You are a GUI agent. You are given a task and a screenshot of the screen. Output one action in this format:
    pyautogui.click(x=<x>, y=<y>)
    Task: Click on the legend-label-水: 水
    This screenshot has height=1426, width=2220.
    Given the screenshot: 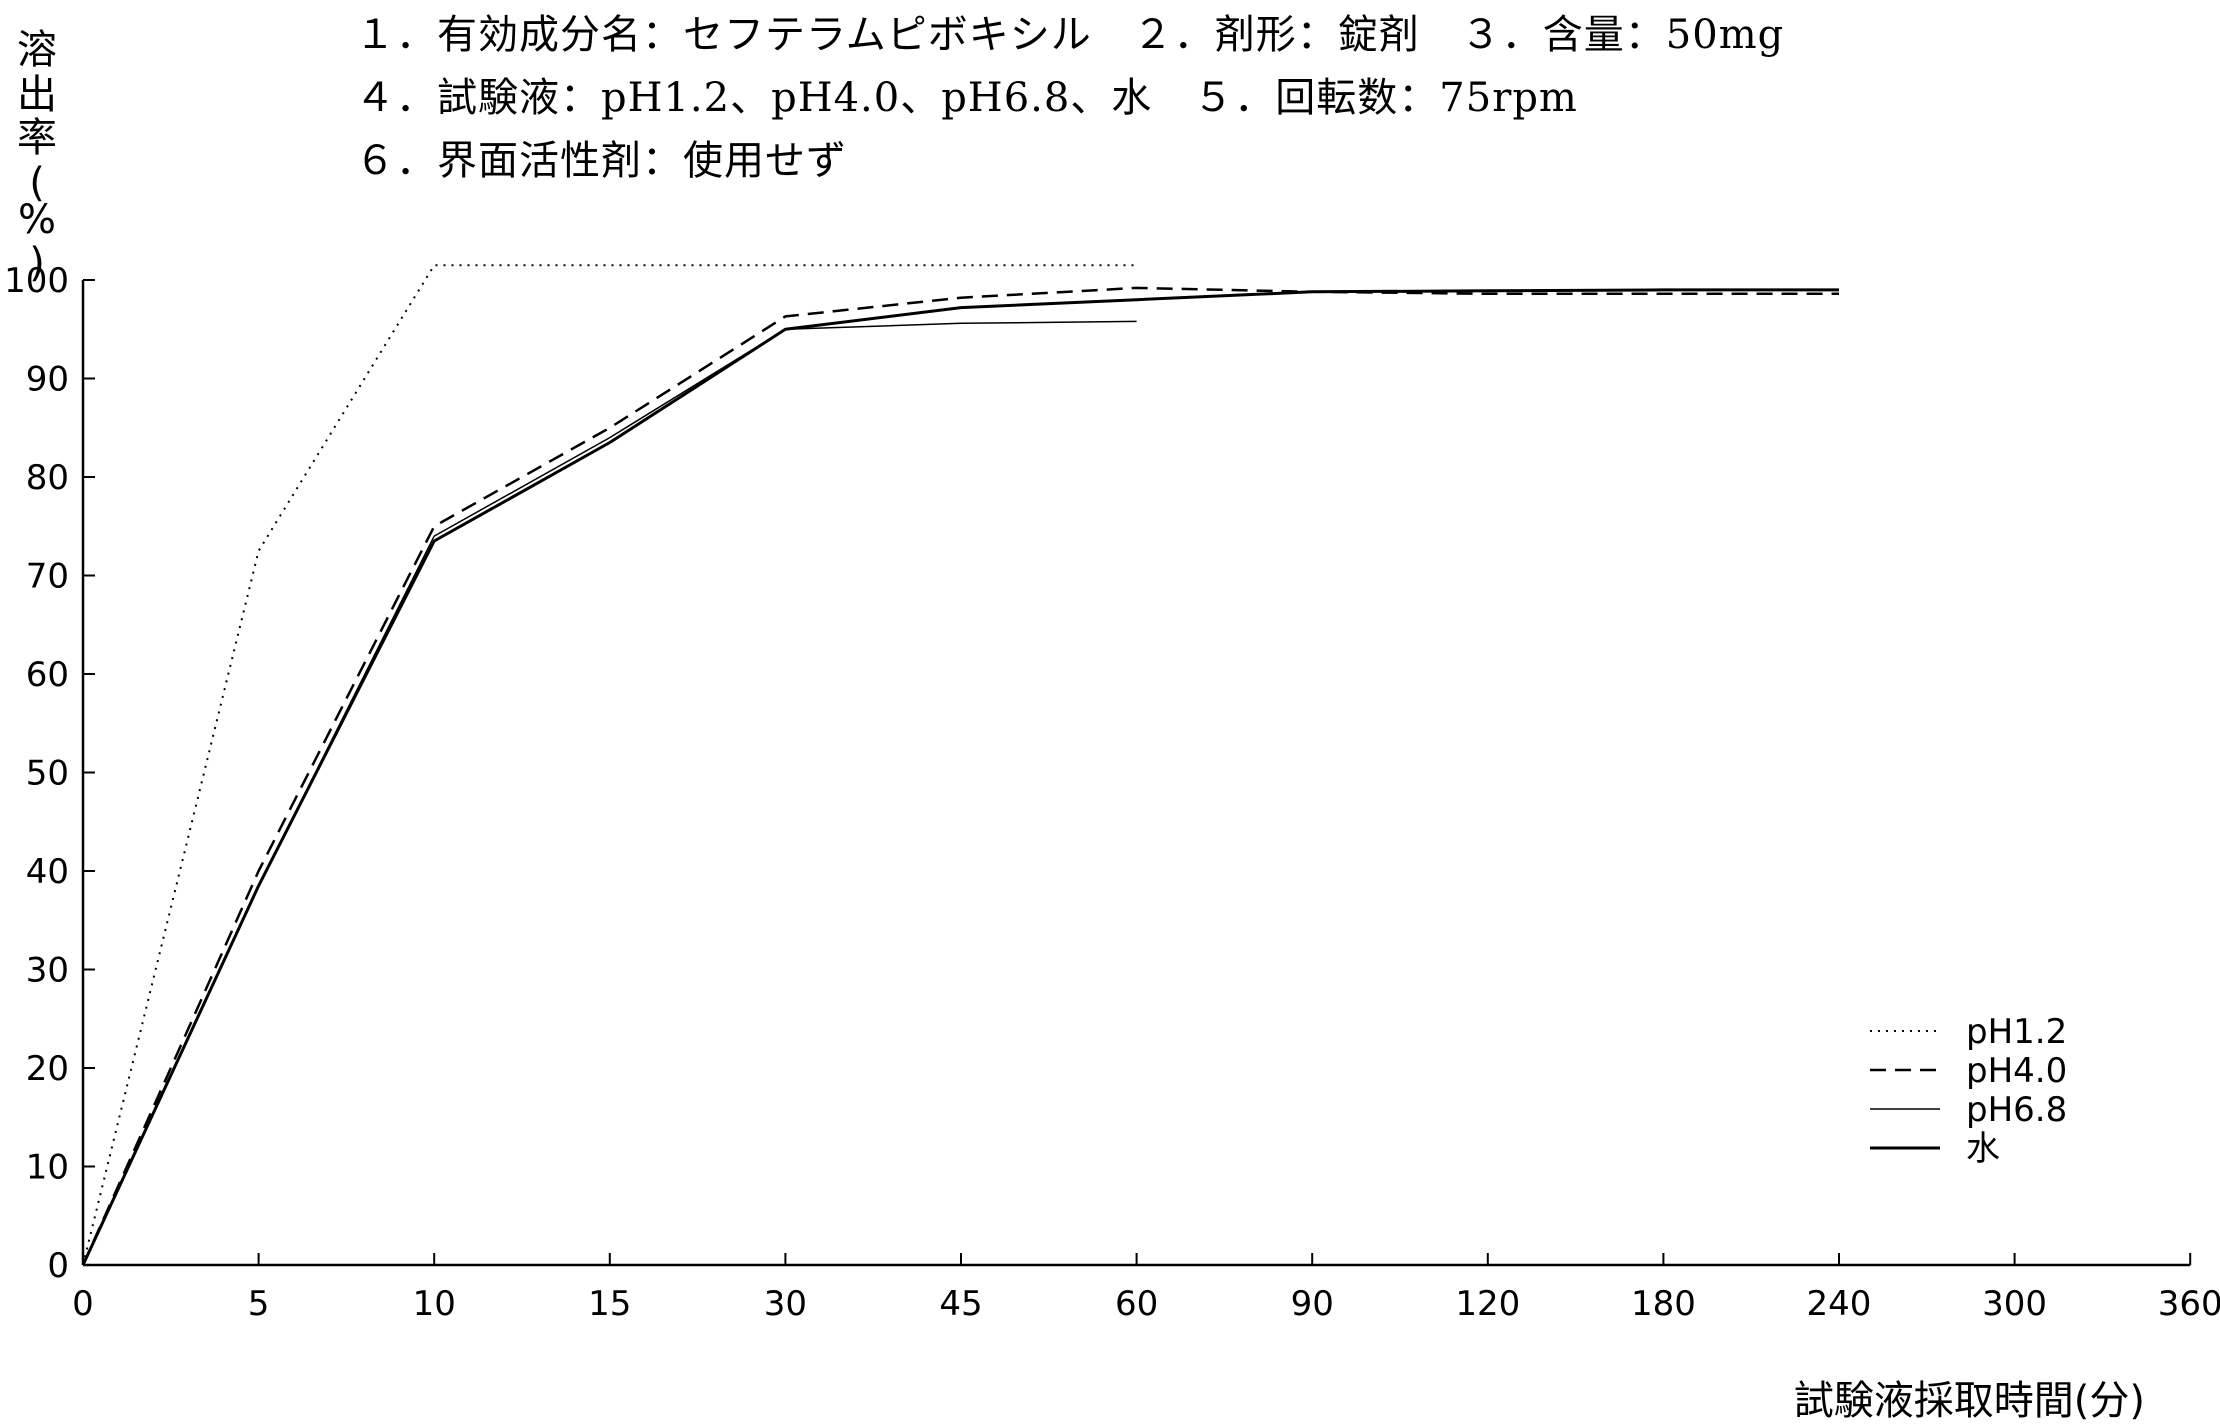 What is the action you would take?
    pyautogui.click(x=1983, y=1149)
    